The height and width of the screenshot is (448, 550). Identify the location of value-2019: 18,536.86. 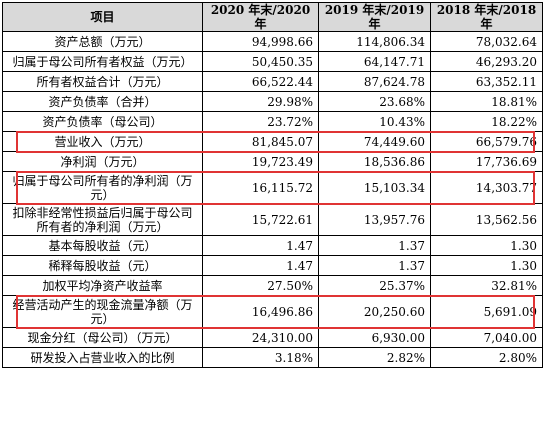
(374, 161).